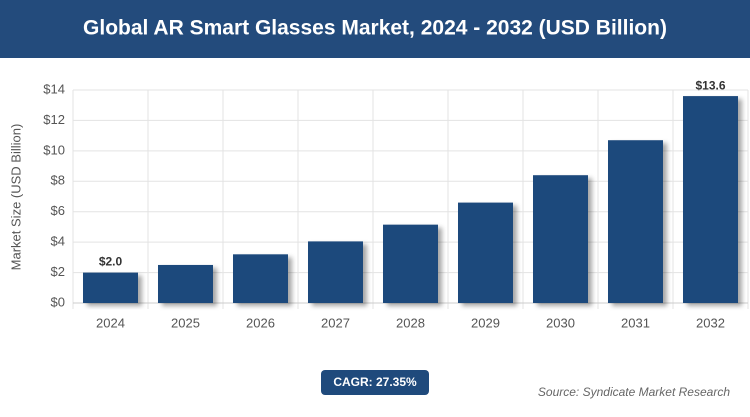 This screenshot has height=417, width=750. Describe the element at coordinates (335, 322) in the screenshot. I see `x-tick-label: 2027` at that location.